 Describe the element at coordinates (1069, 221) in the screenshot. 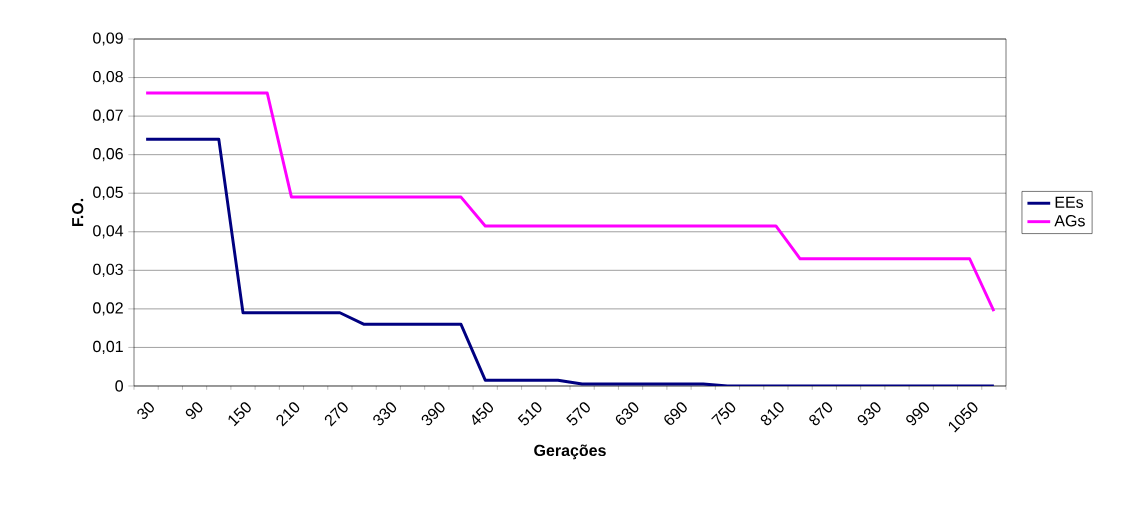

I see `legend-label: AGs` at that location.